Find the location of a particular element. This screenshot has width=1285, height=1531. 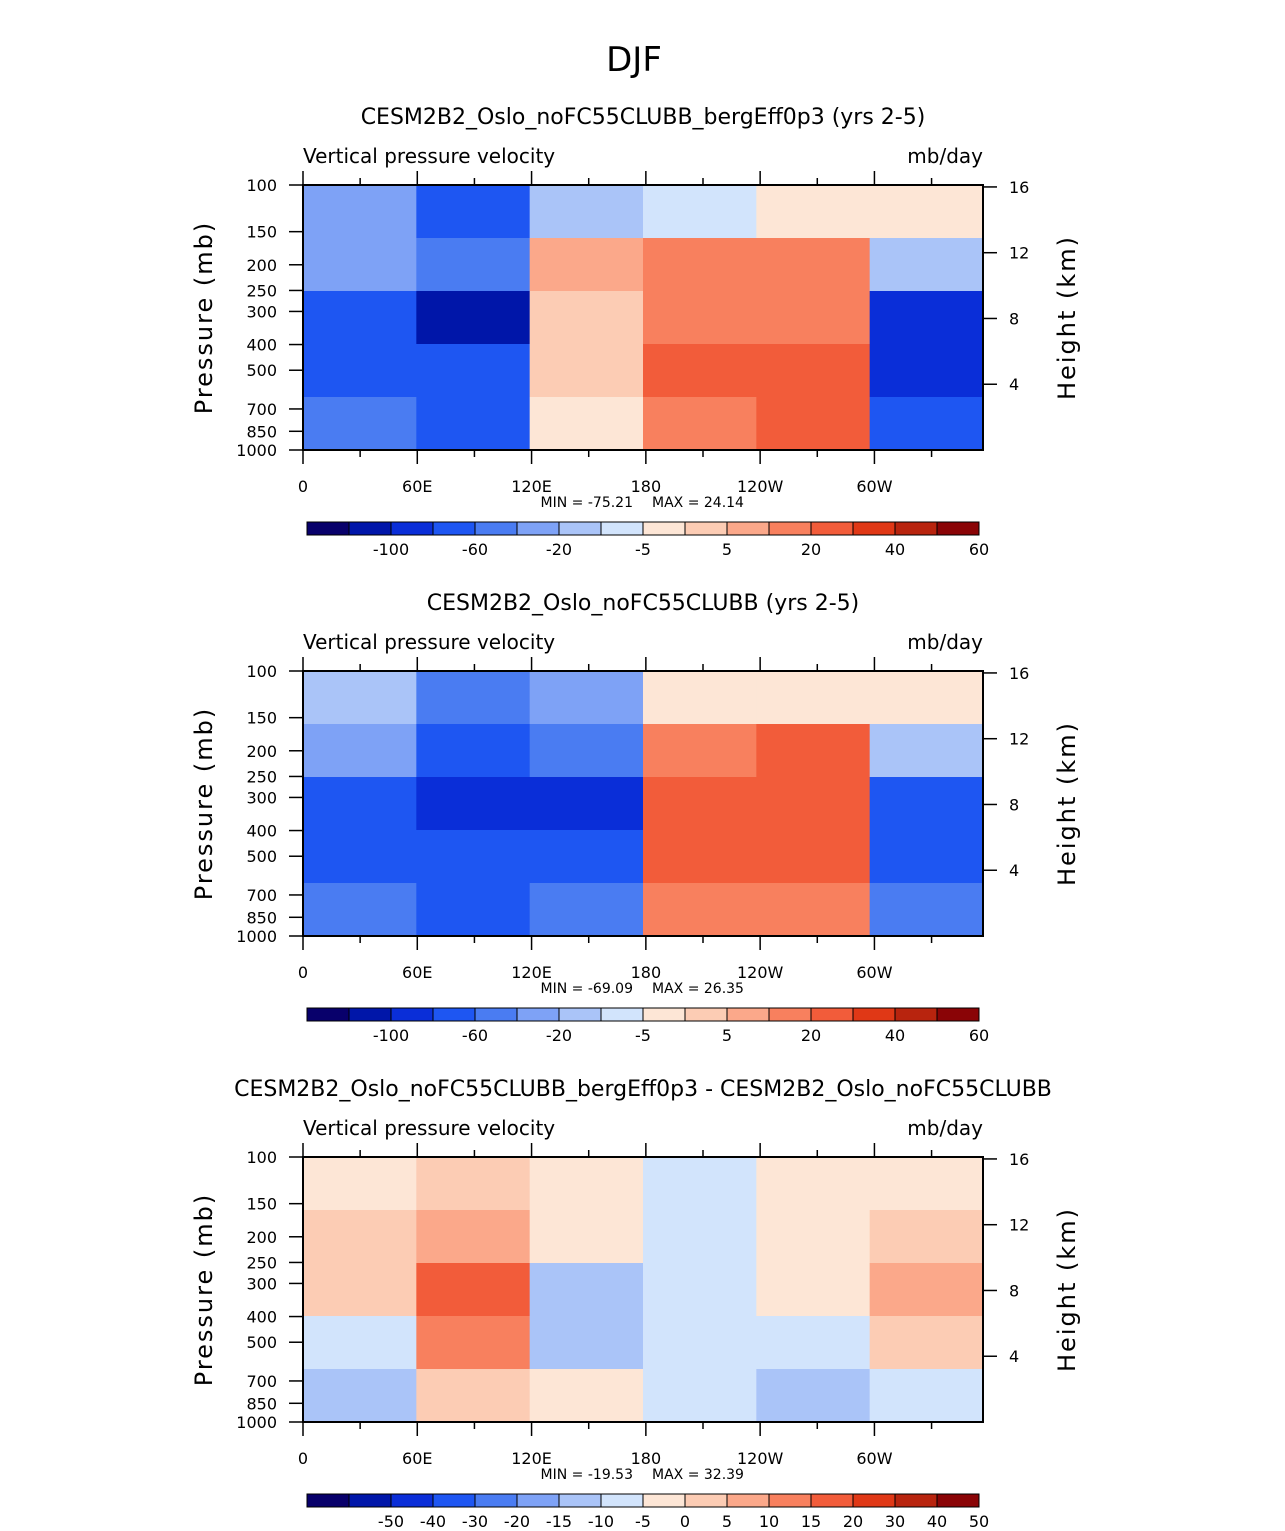

y-tick-label: 200 is located at coordinates (261, 1237).